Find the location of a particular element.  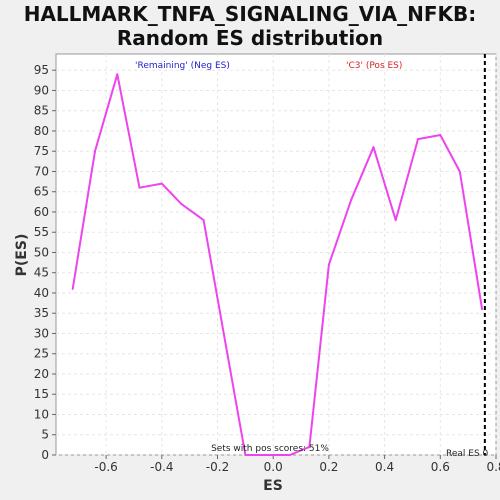

y-tick-label: 5 is located at coordinates (45, 435).